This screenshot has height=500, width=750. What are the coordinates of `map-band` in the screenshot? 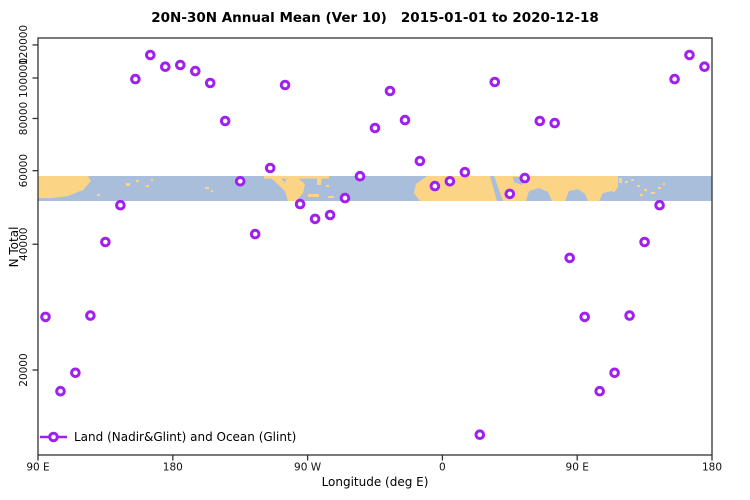 It's located at (375, 188).